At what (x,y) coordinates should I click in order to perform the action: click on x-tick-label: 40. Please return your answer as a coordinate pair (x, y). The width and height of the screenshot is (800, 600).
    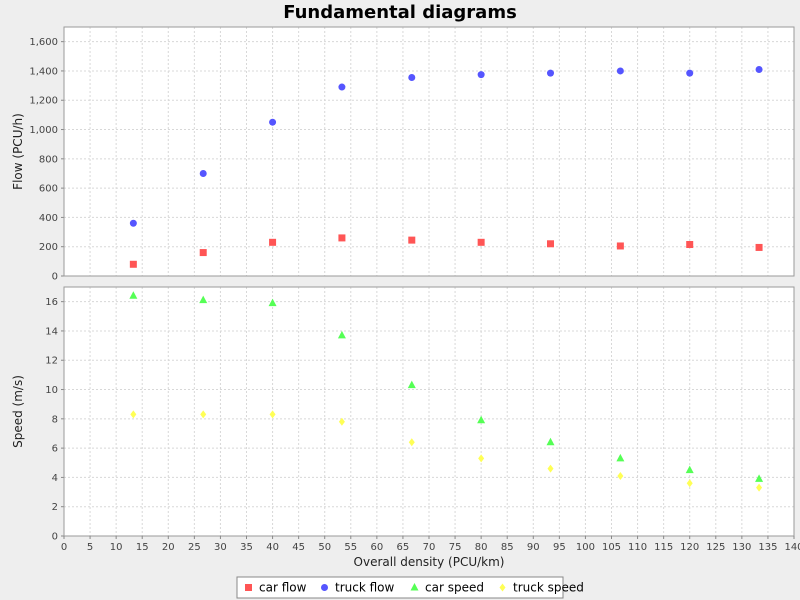
    Looking at the image, I should click on (272, 547).